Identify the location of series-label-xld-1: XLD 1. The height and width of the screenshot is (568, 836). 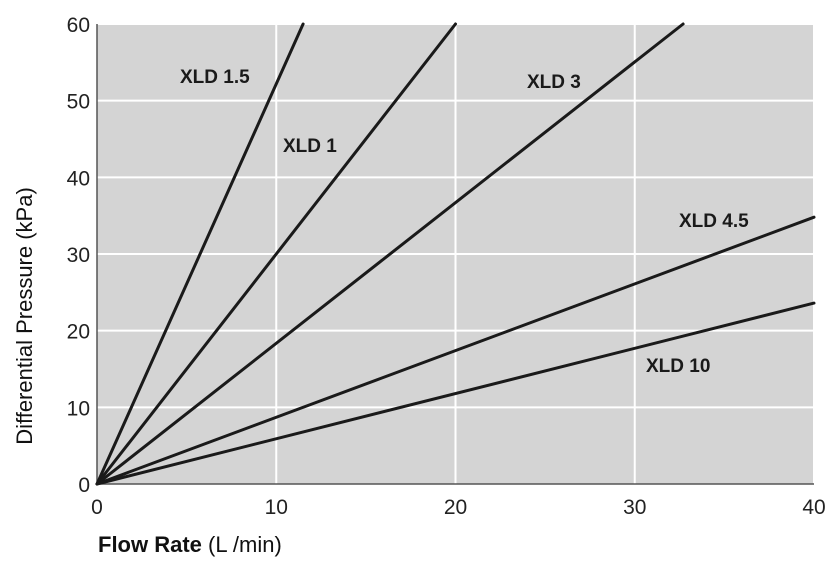
(310, 146).